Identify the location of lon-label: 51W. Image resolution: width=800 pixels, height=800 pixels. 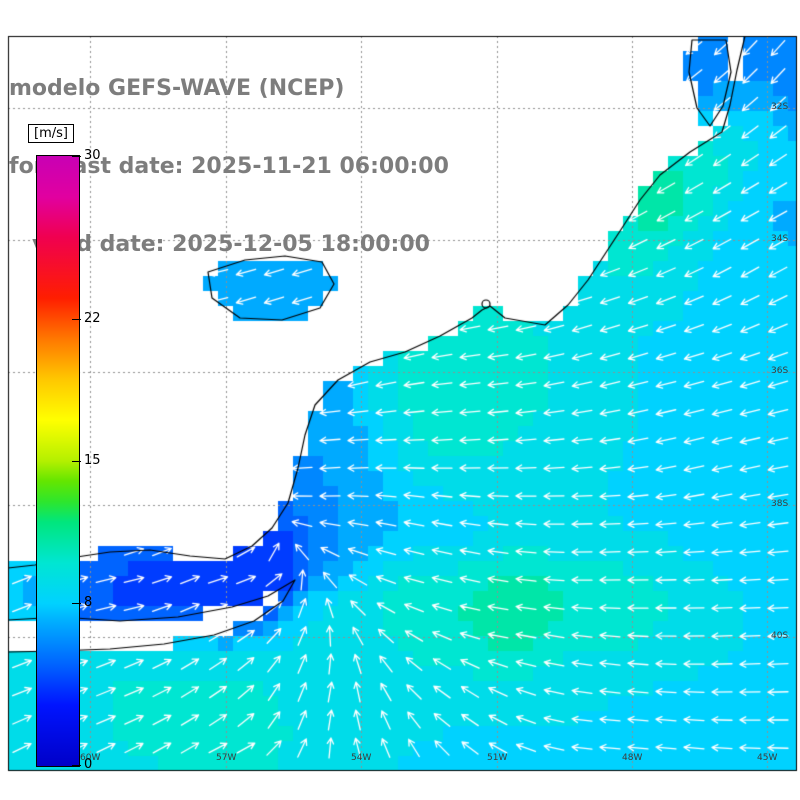
(497, 758).